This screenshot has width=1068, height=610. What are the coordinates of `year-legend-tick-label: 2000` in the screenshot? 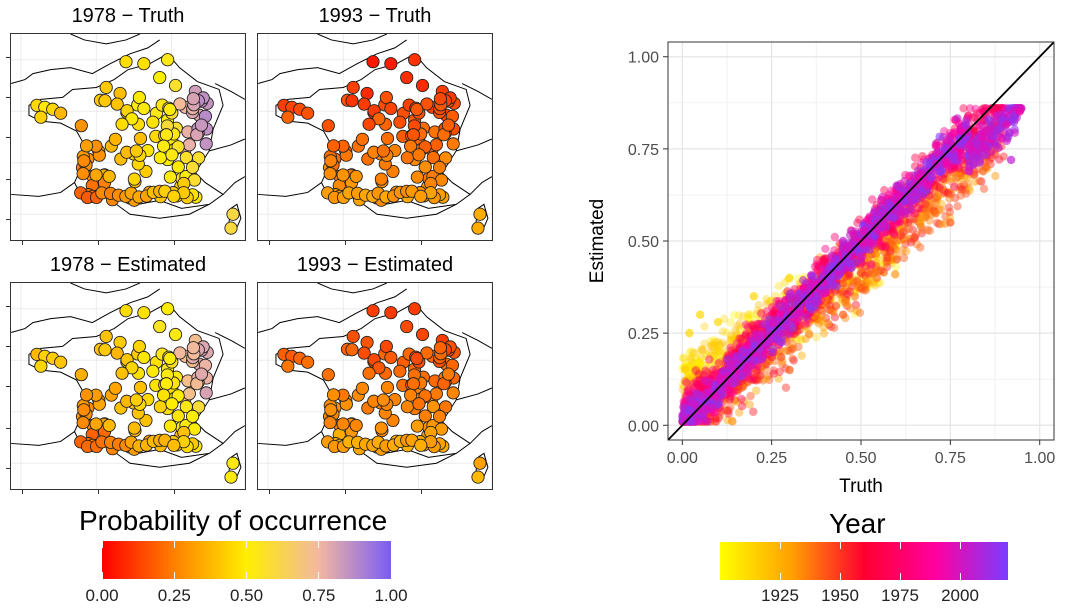 It's located at (960, 595).